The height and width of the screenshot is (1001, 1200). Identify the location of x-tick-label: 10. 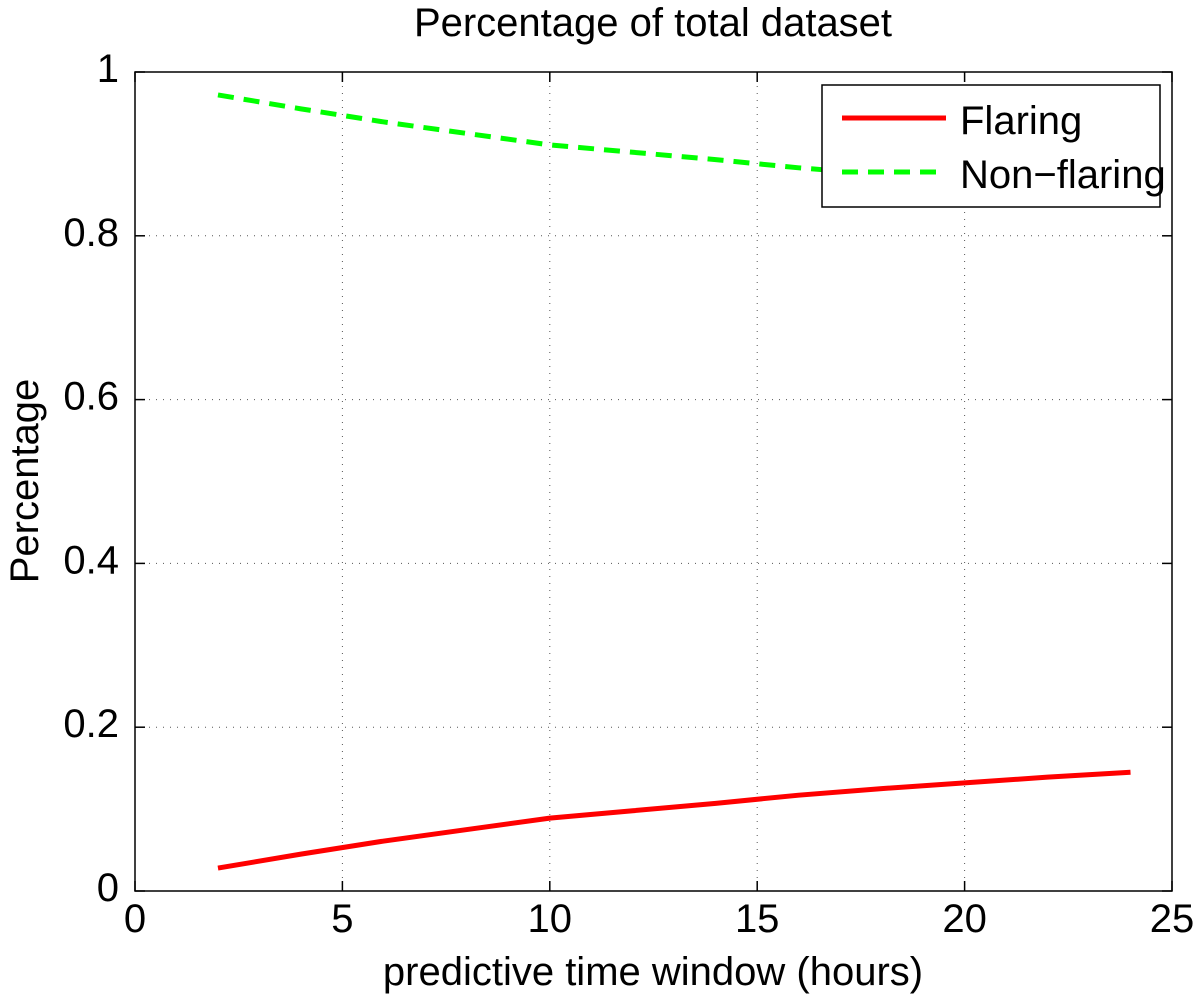
(550, 919).